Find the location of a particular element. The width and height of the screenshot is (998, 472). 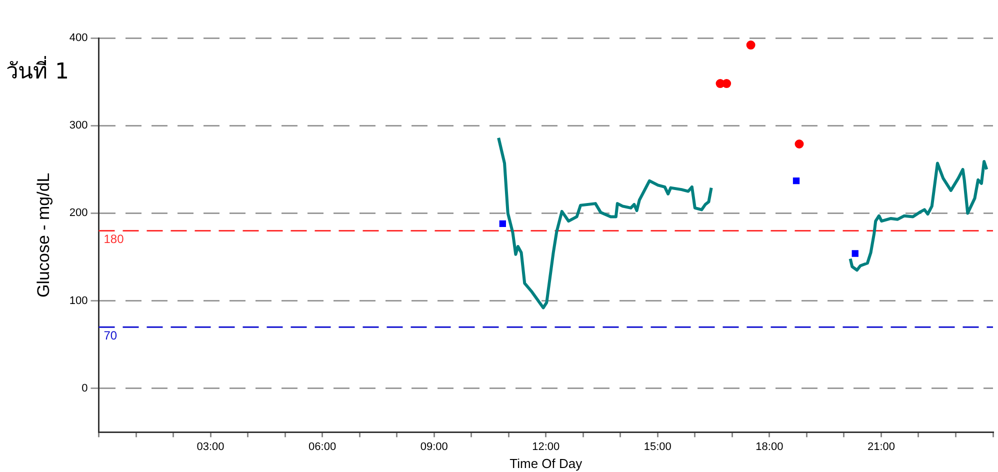

y-tick-label: 400 is located at coordinates (78, 38).